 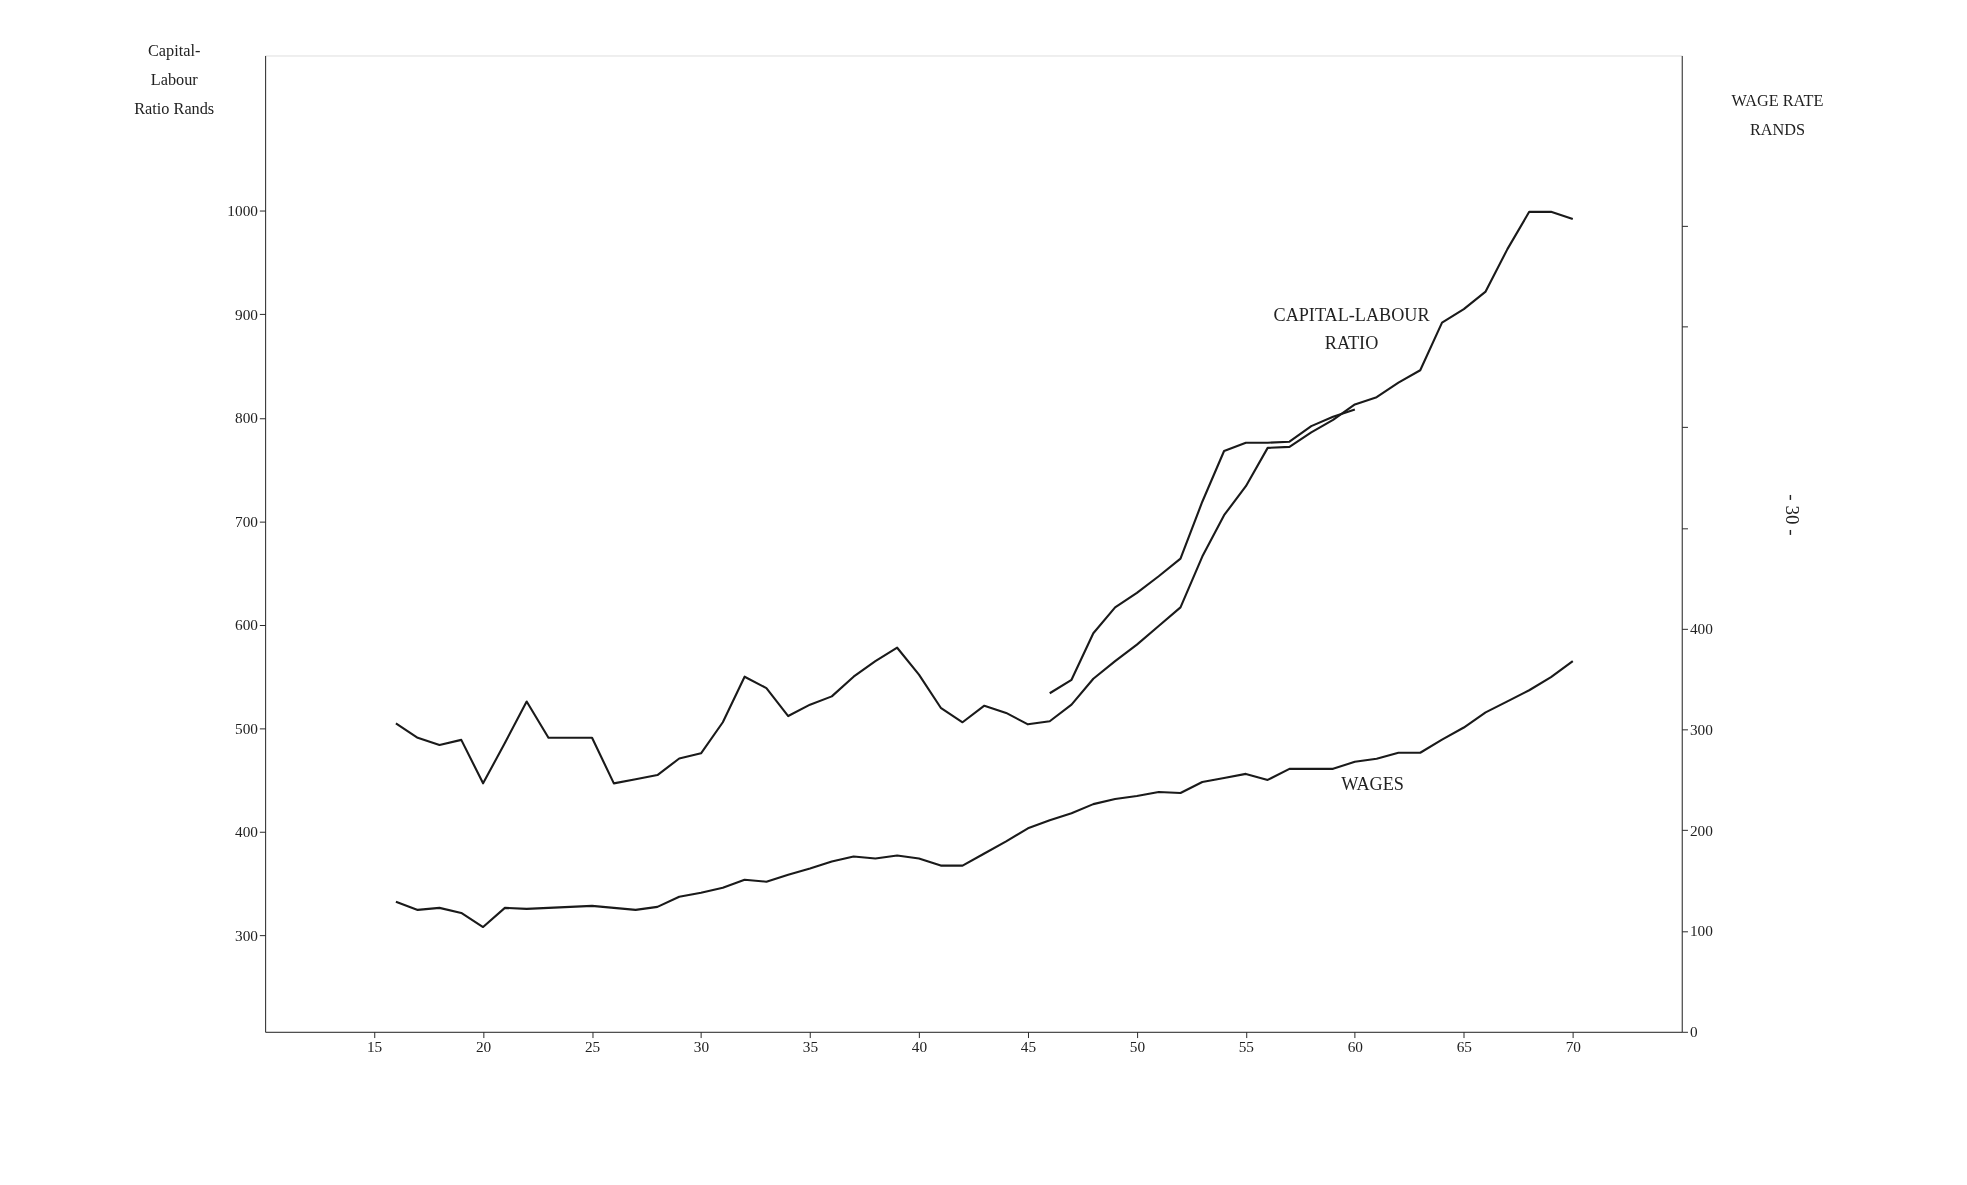 I want to click on y-tick-label: 400, so click(x=247, y=832).